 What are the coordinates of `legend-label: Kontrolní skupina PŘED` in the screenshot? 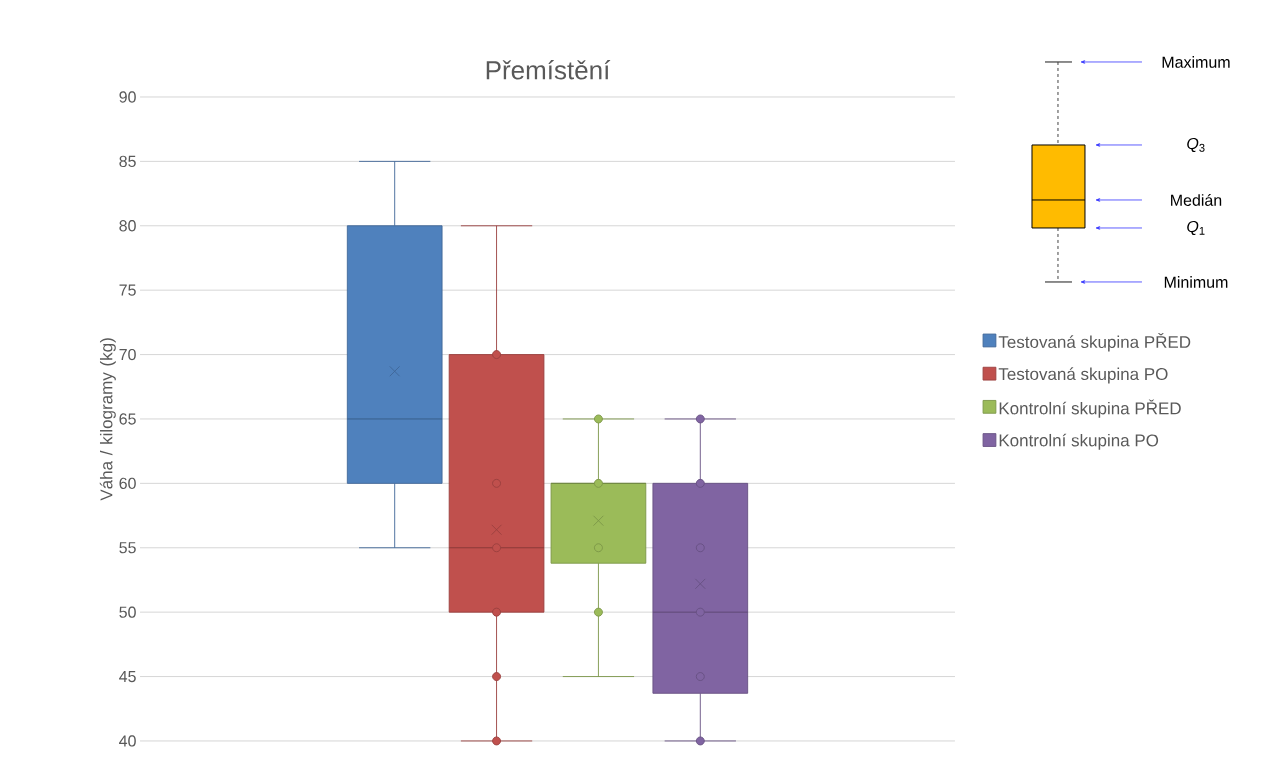 It's located at (1090, 408).